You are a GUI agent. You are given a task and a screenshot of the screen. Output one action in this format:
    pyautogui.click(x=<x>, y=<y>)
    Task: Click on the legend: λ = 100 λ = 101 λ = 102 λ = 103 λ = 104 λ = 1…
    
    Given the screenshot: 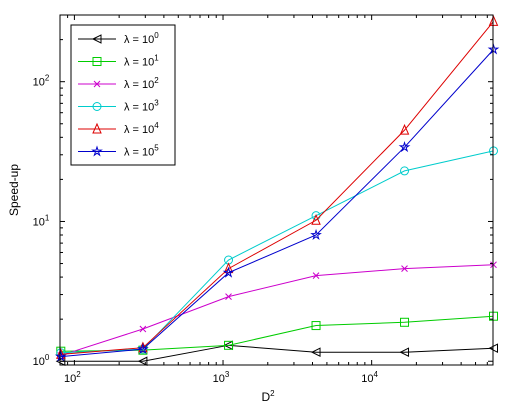 What is the action you would take?
    pyautogui.click(x=123, y=95)
    